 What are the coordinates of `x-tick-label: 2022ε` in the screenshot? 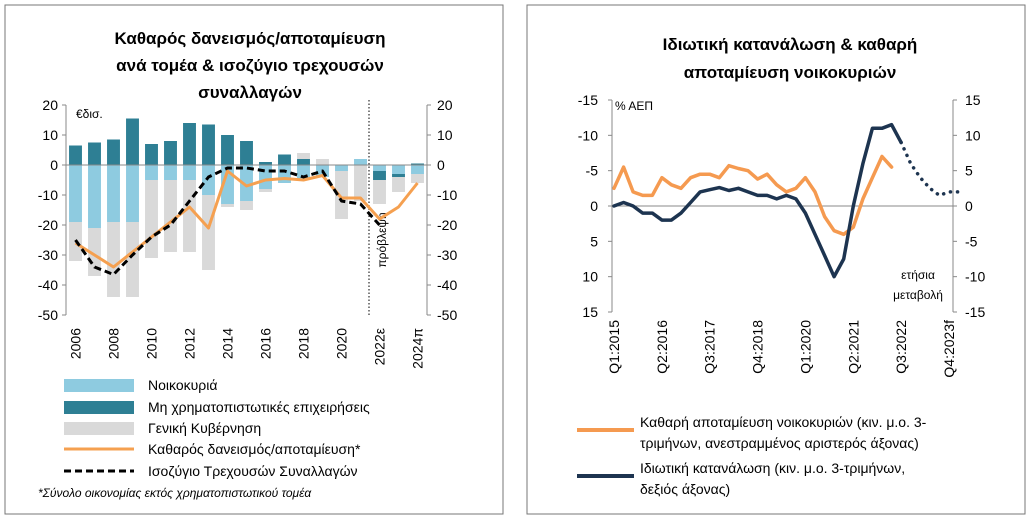 It's located at (380, 346).